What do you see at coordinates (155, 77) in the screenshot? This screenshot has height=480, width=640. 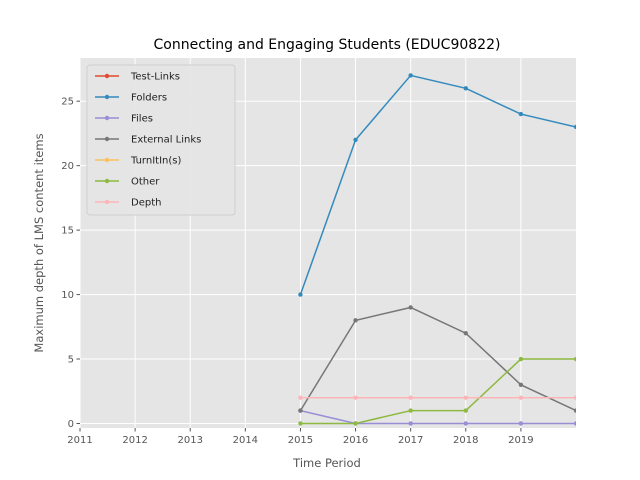 I see `legend-label: Test-Links` at bounding box center [155, 77].